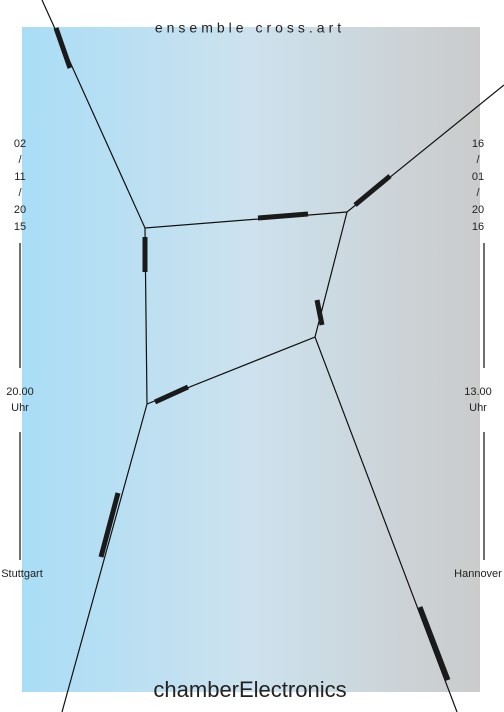 The height and width of the screenshot is (712, 504). I want to click on left-time: Uhr, so click(20, 408).